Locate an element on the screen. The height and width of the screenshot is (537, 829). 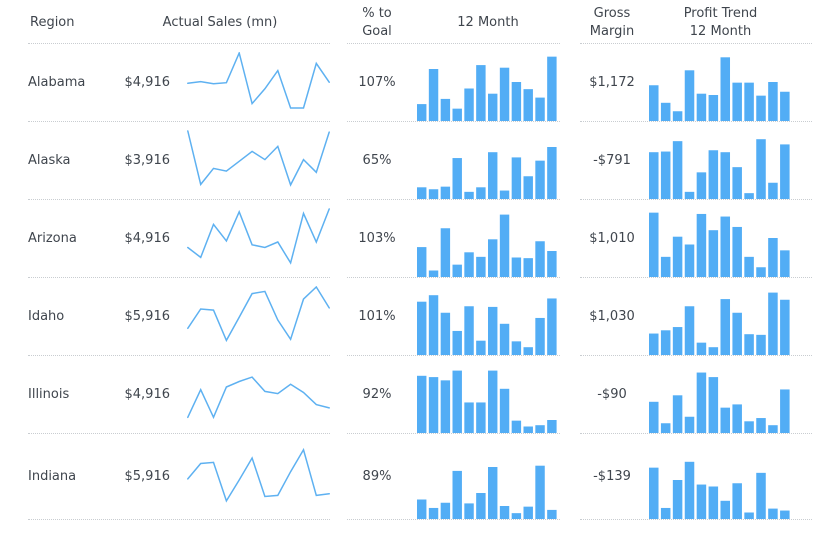
row-group-margin: $1,030 is located at coordinates (696, 317).